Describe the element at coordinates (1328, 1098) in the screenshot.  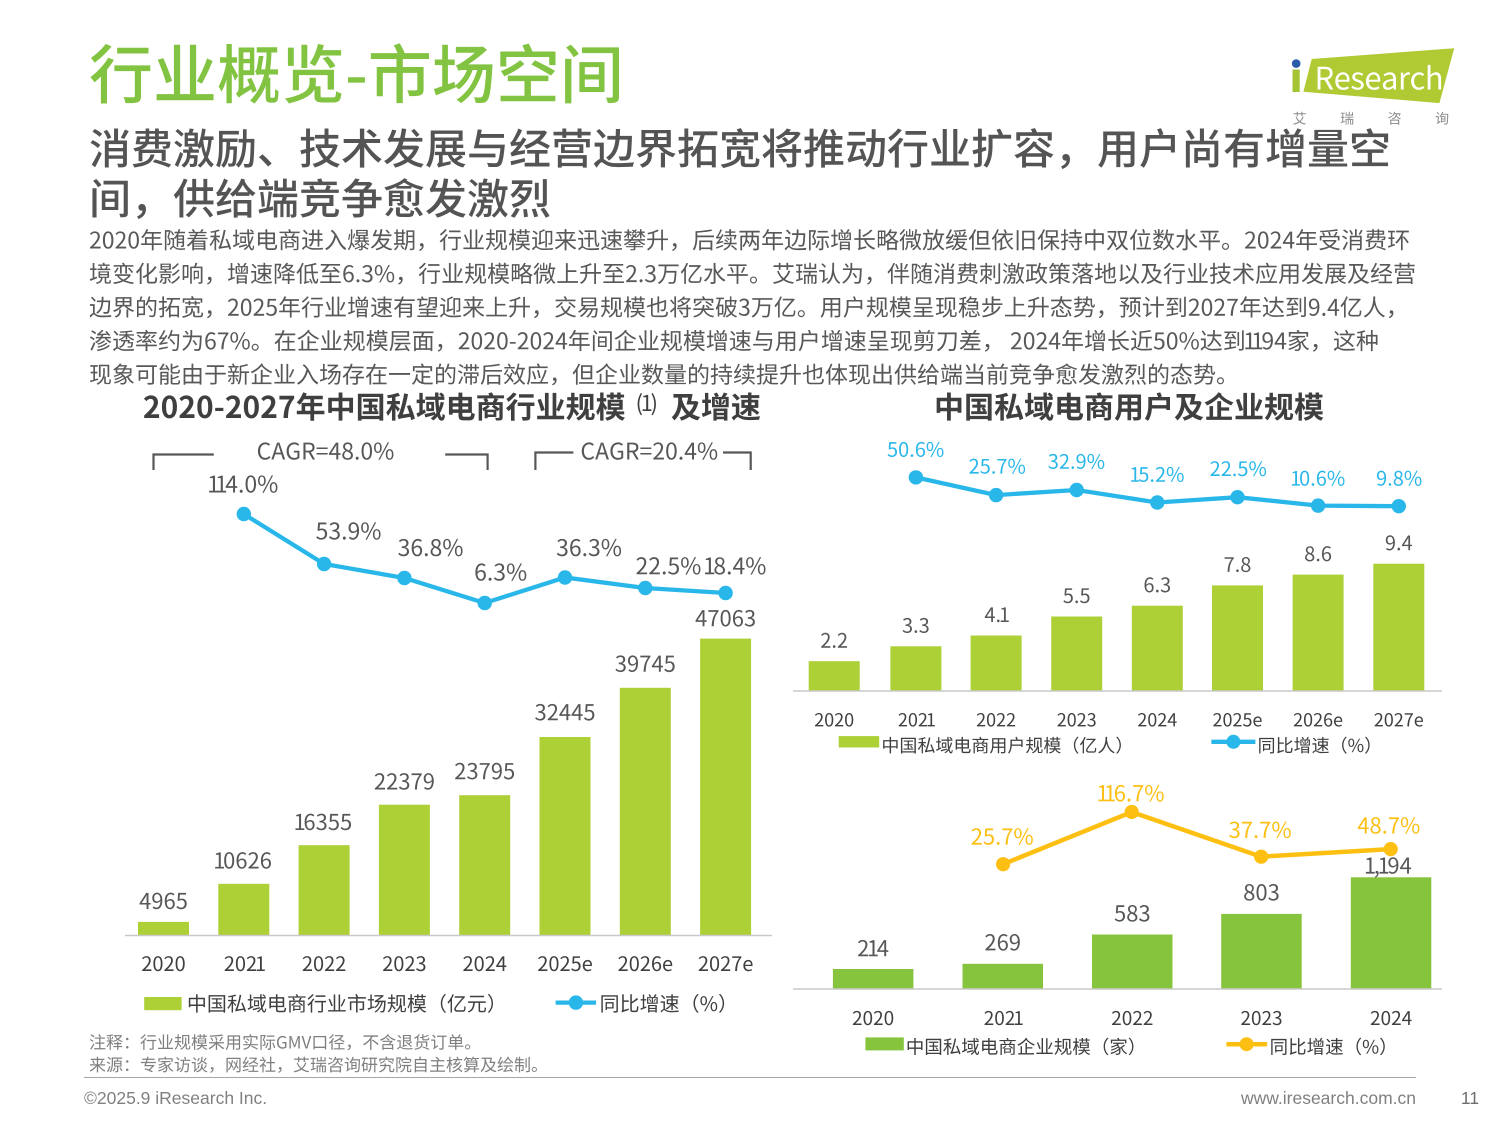
I see `svg-text: www.iresearch.com.cn` at that location.